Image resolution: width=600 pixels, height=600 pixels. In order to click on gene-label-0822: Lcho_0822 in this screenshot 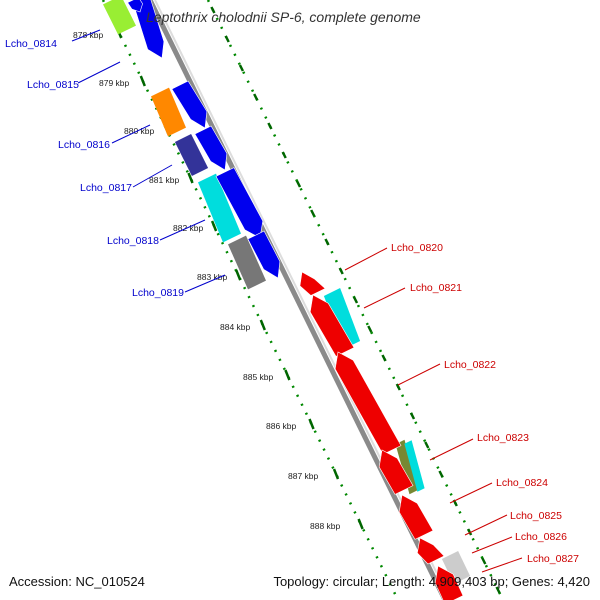, I will do `click(470, 365)`.